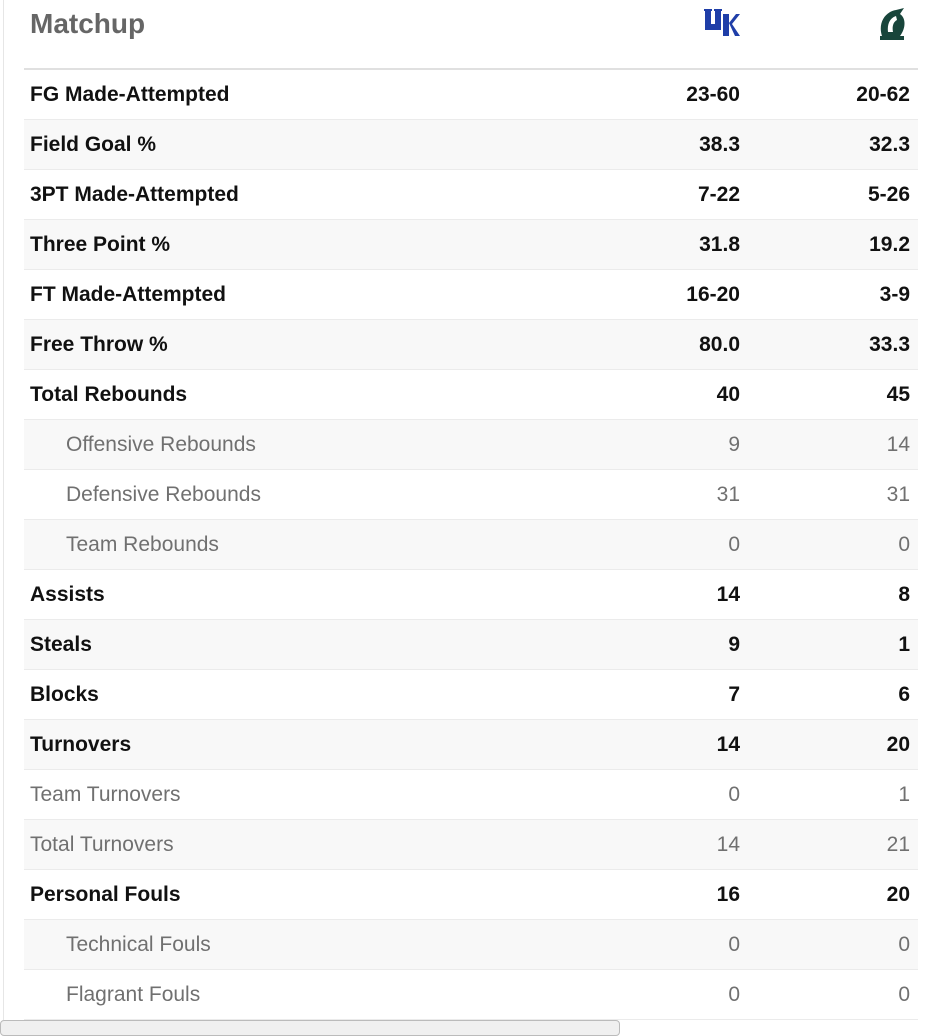 Image resolution: width=940 pixels, height=1036 pixels. Describe the element at coordinates (471, 245) in the screenshot. I see `stat-row: Three Point % 31.8 19.2` at that location.